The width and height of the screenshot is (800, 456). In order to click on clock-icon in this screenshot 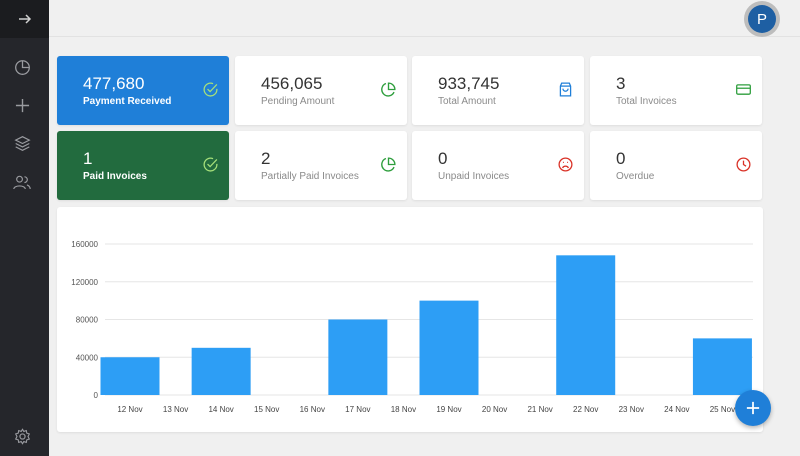, I will do `click(743, 164)`.